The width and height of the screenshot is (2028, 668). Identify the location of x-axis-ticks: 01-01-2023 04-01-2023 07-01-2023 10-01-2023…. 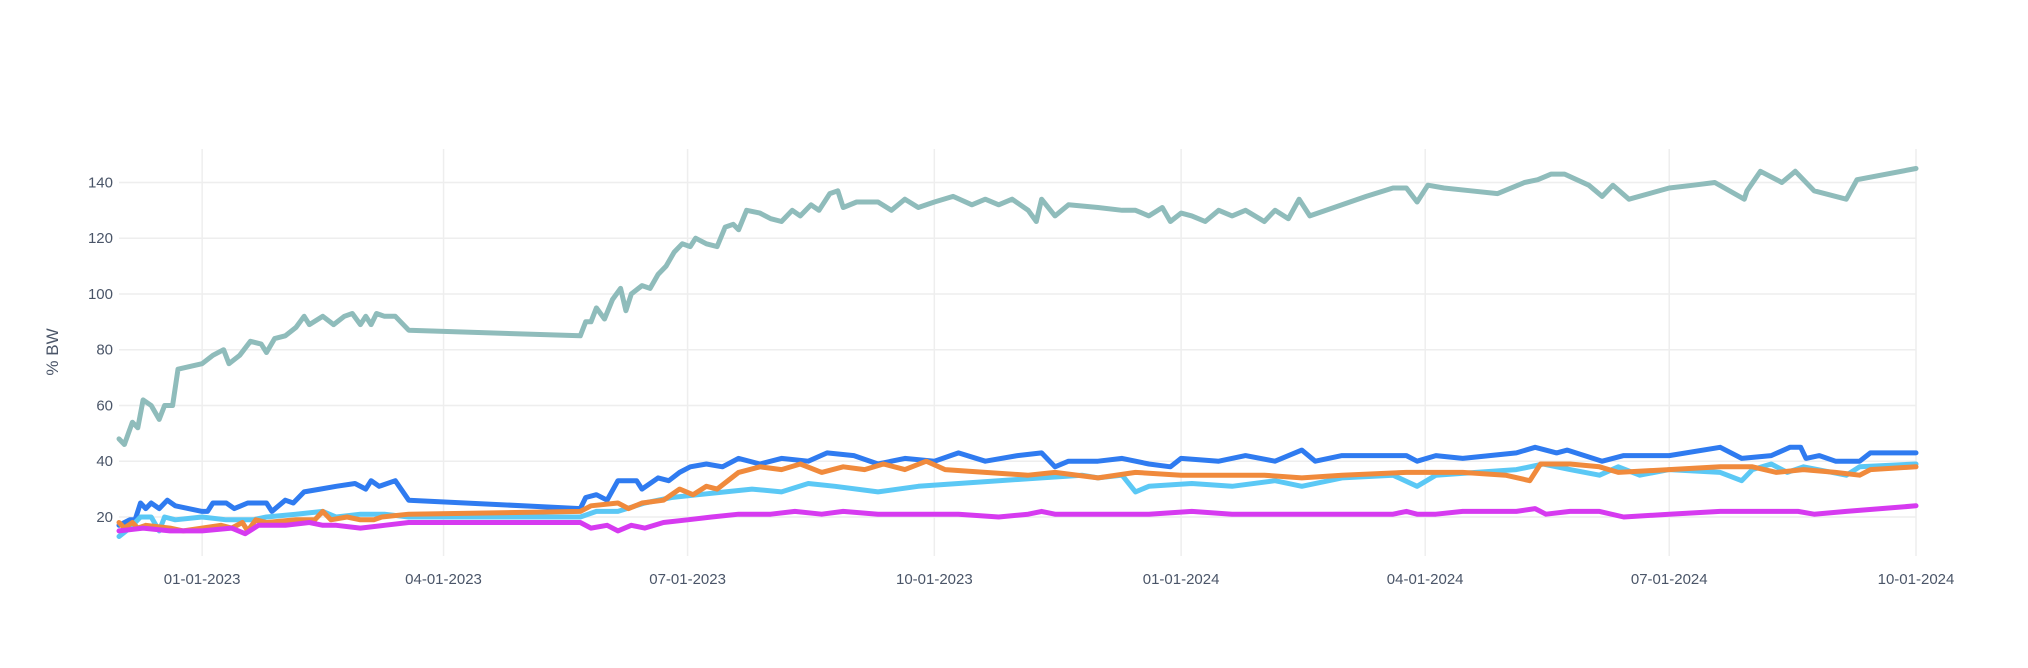
(1059, 579).